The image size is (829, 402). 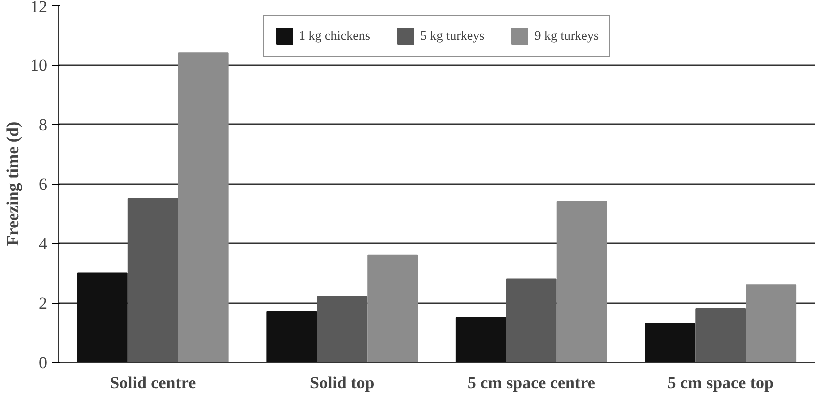 What do you see at coordinates (39, 8) in the screenshot?
I see `y-tick-label: 12` at bounding box center [39, 8].